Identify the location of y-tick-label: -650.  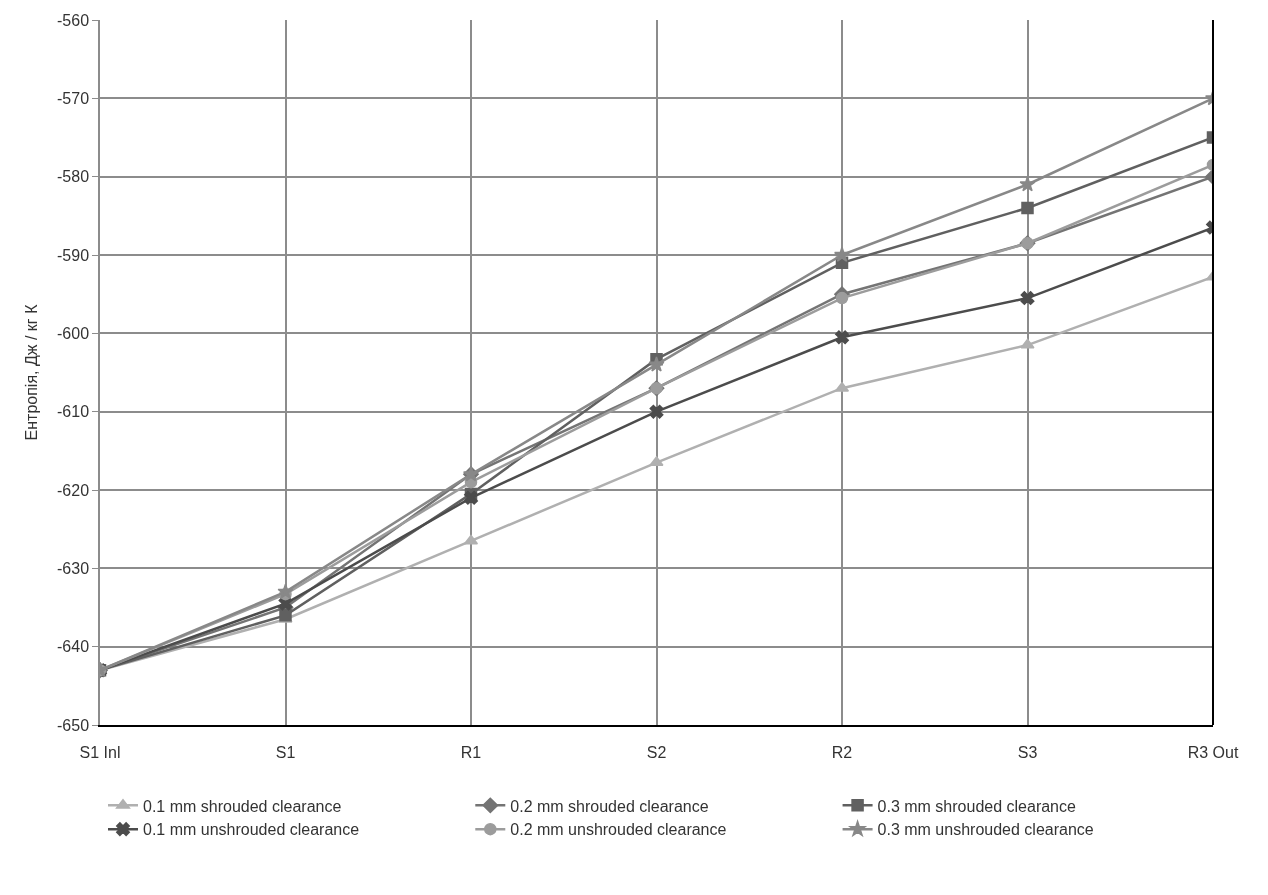
(73, 725).